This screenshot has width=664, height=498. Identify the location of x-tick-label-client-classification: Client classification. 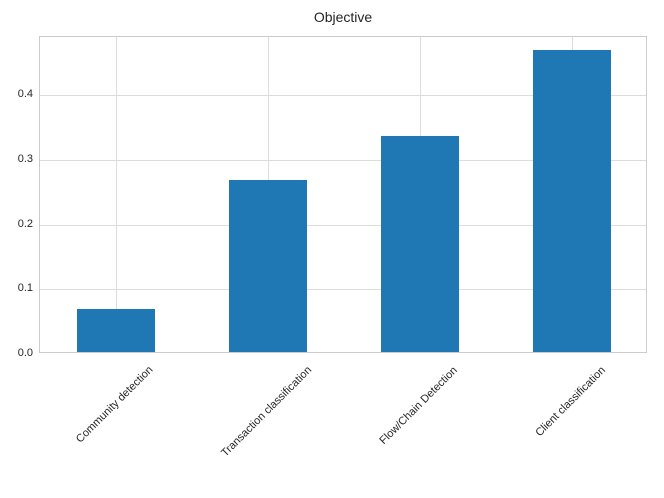
(570, 401).